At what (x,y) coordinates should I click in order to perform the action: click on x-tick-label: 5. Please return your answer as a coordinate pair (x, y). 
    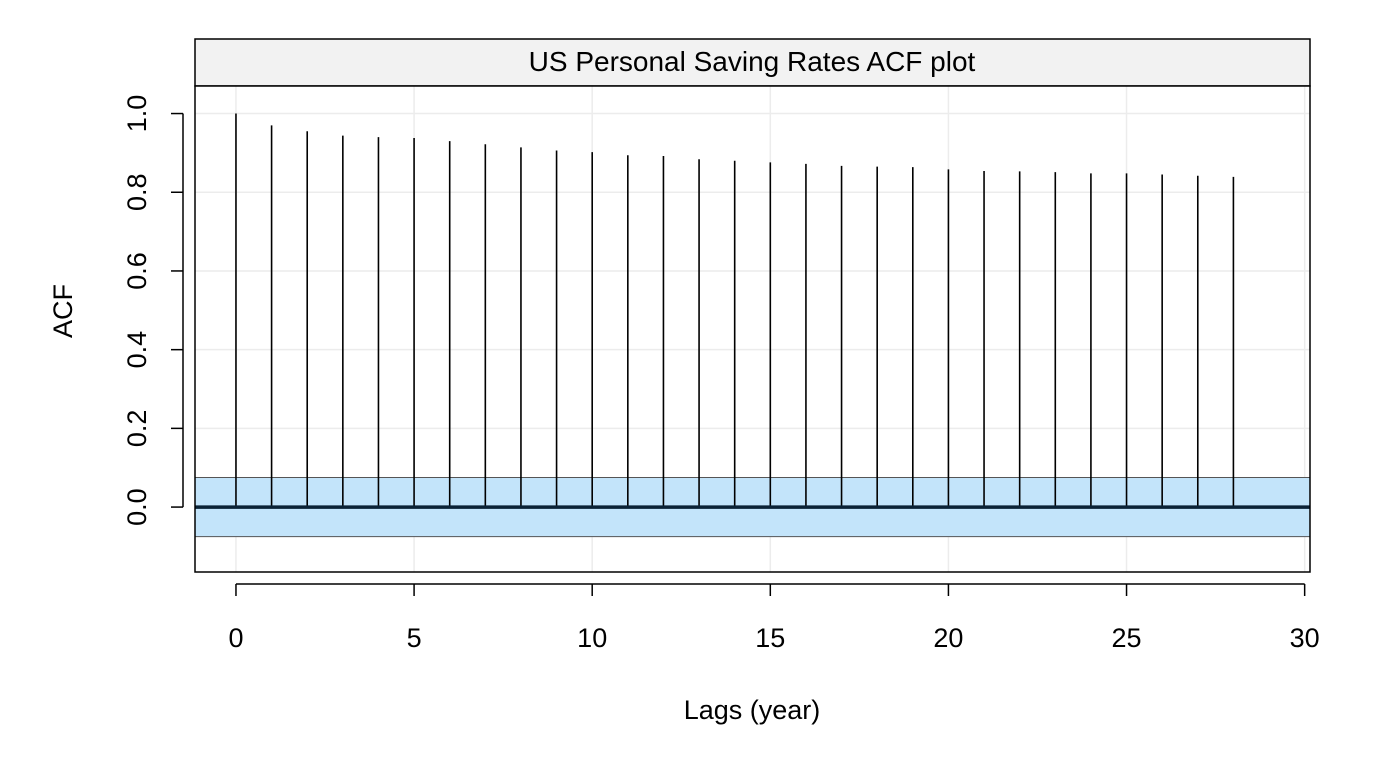
    Looking at the image, I should click on (414, 638).